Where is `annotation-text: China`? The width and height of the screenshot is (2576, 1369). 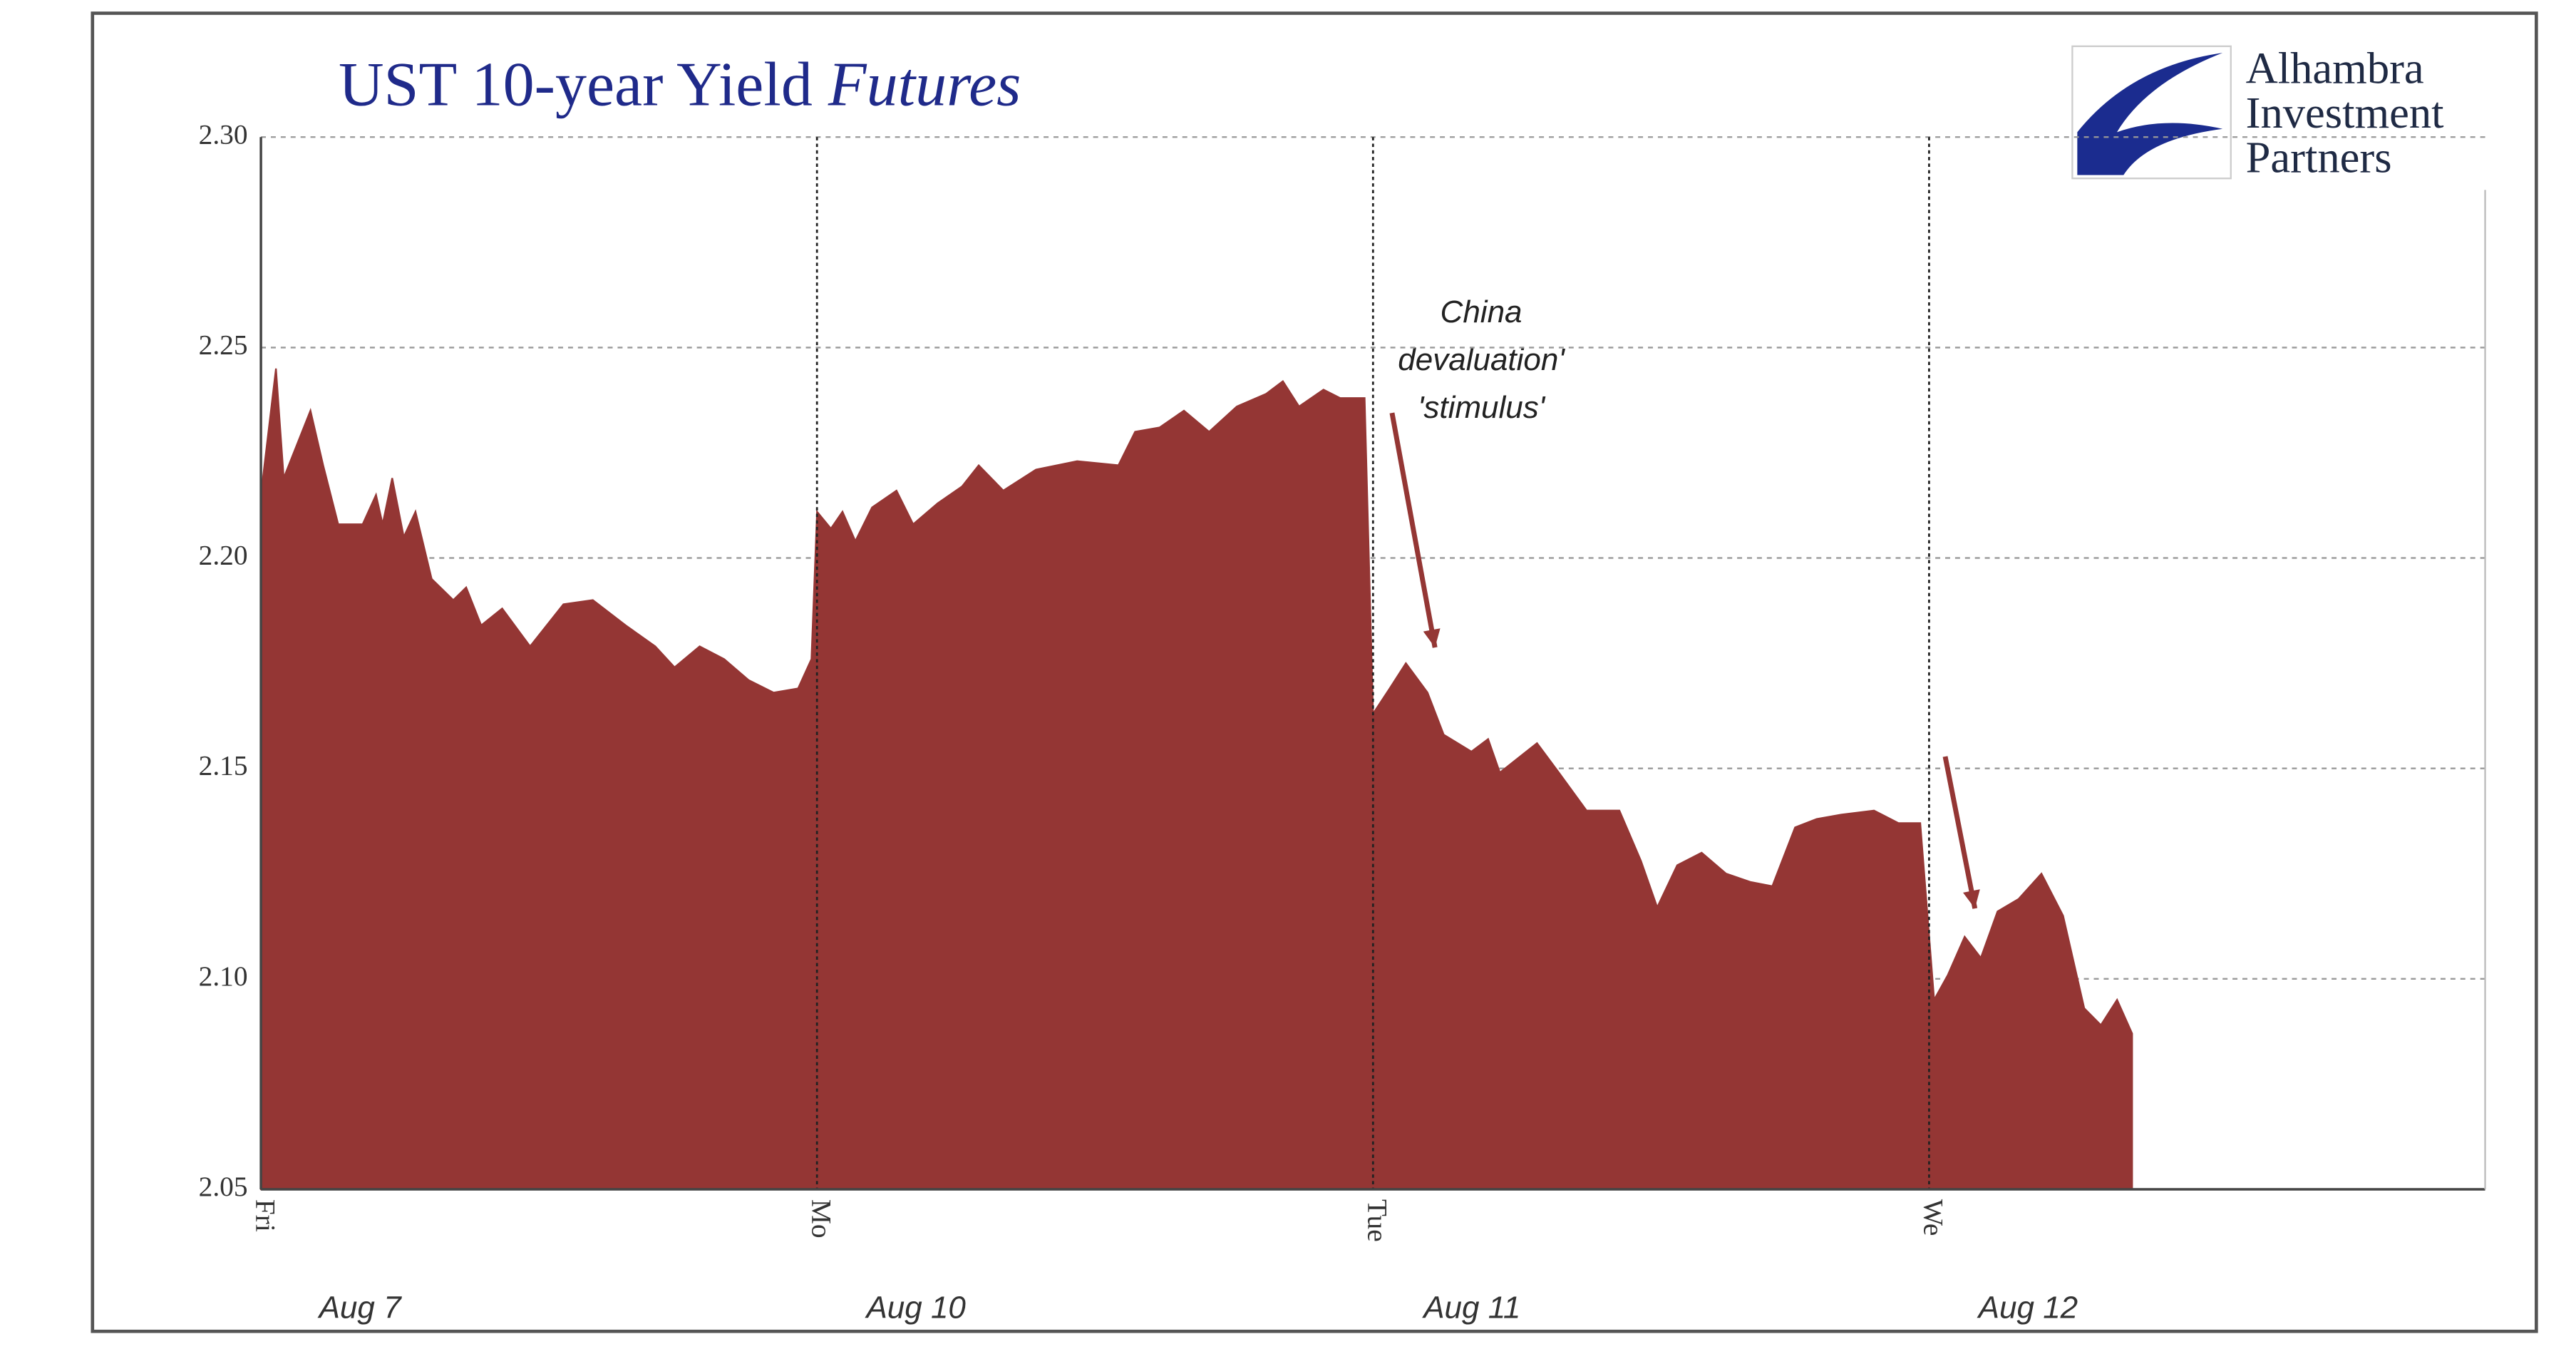
annotation-text: China is located at coordinates (1482, 311).